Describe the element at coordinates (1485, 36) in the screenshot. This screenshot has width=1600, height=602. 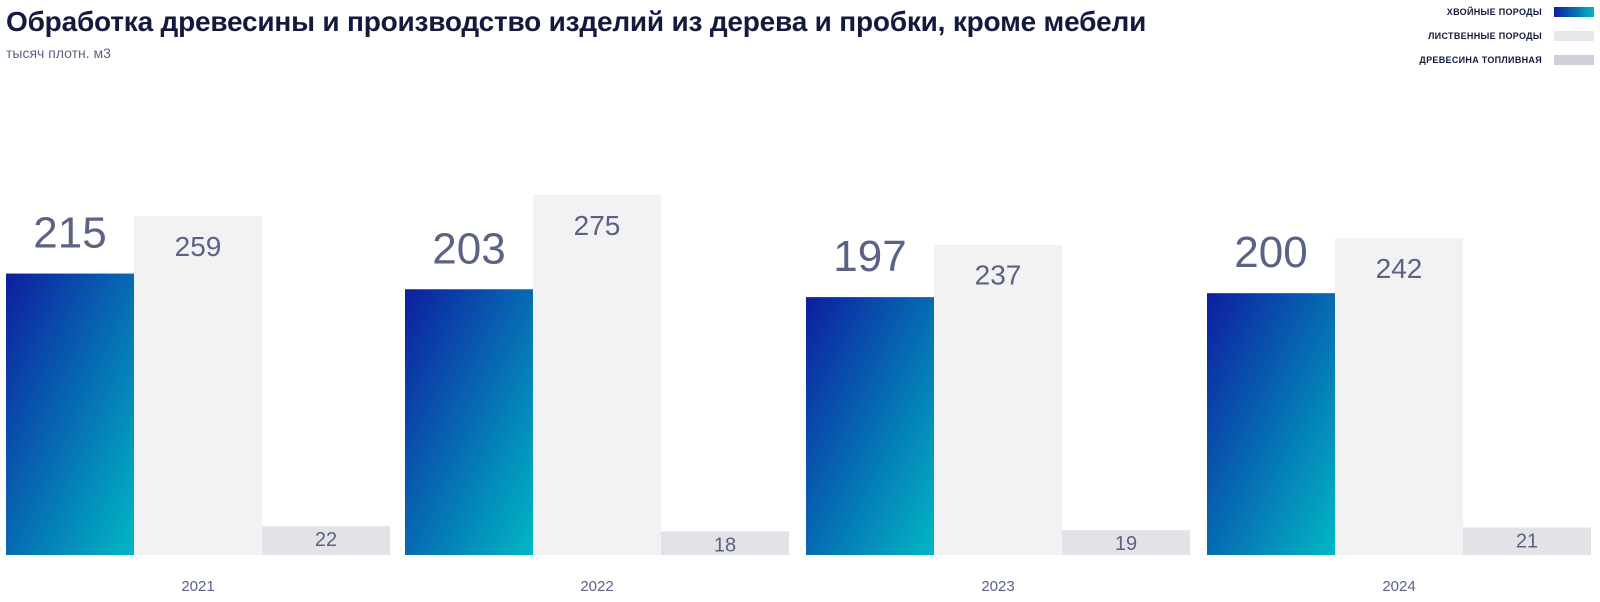
I see `legend-label-deciduous: ЛИСТВЕННЫЕ ПОРОДЫ` at that location.